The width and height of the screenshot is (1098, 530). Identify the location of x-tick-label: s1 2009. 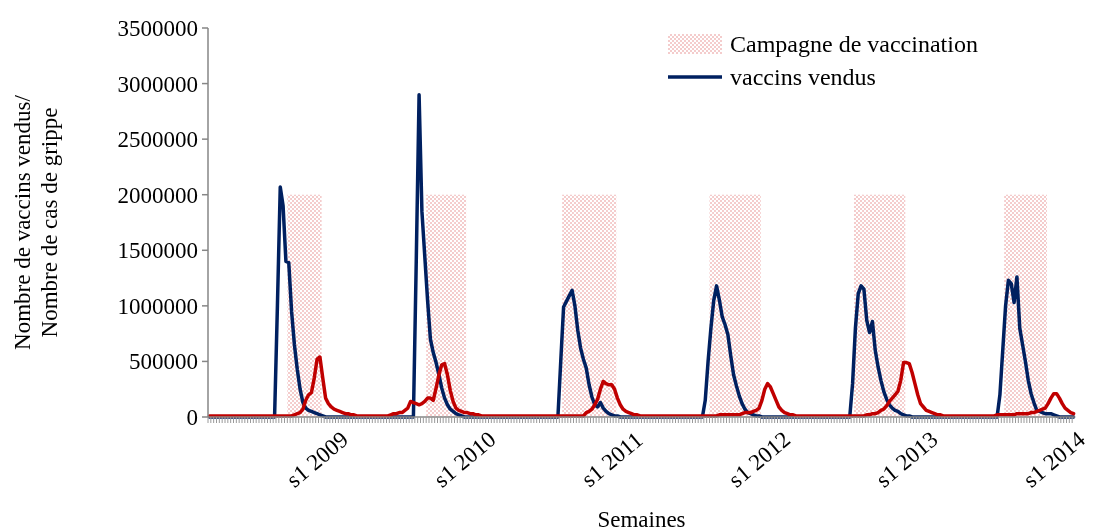
(317, 459).